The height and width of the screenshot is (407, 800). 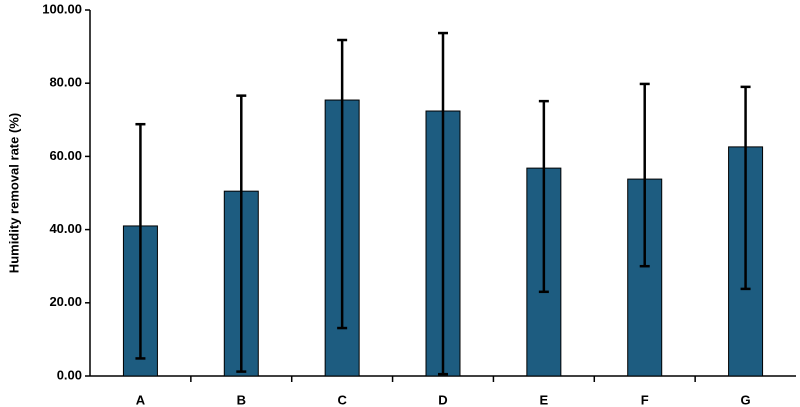 What do you see at coordinates (141, 399) in the screenshot?
I see `x-tick-label: A` at bounding box center [141, 399].